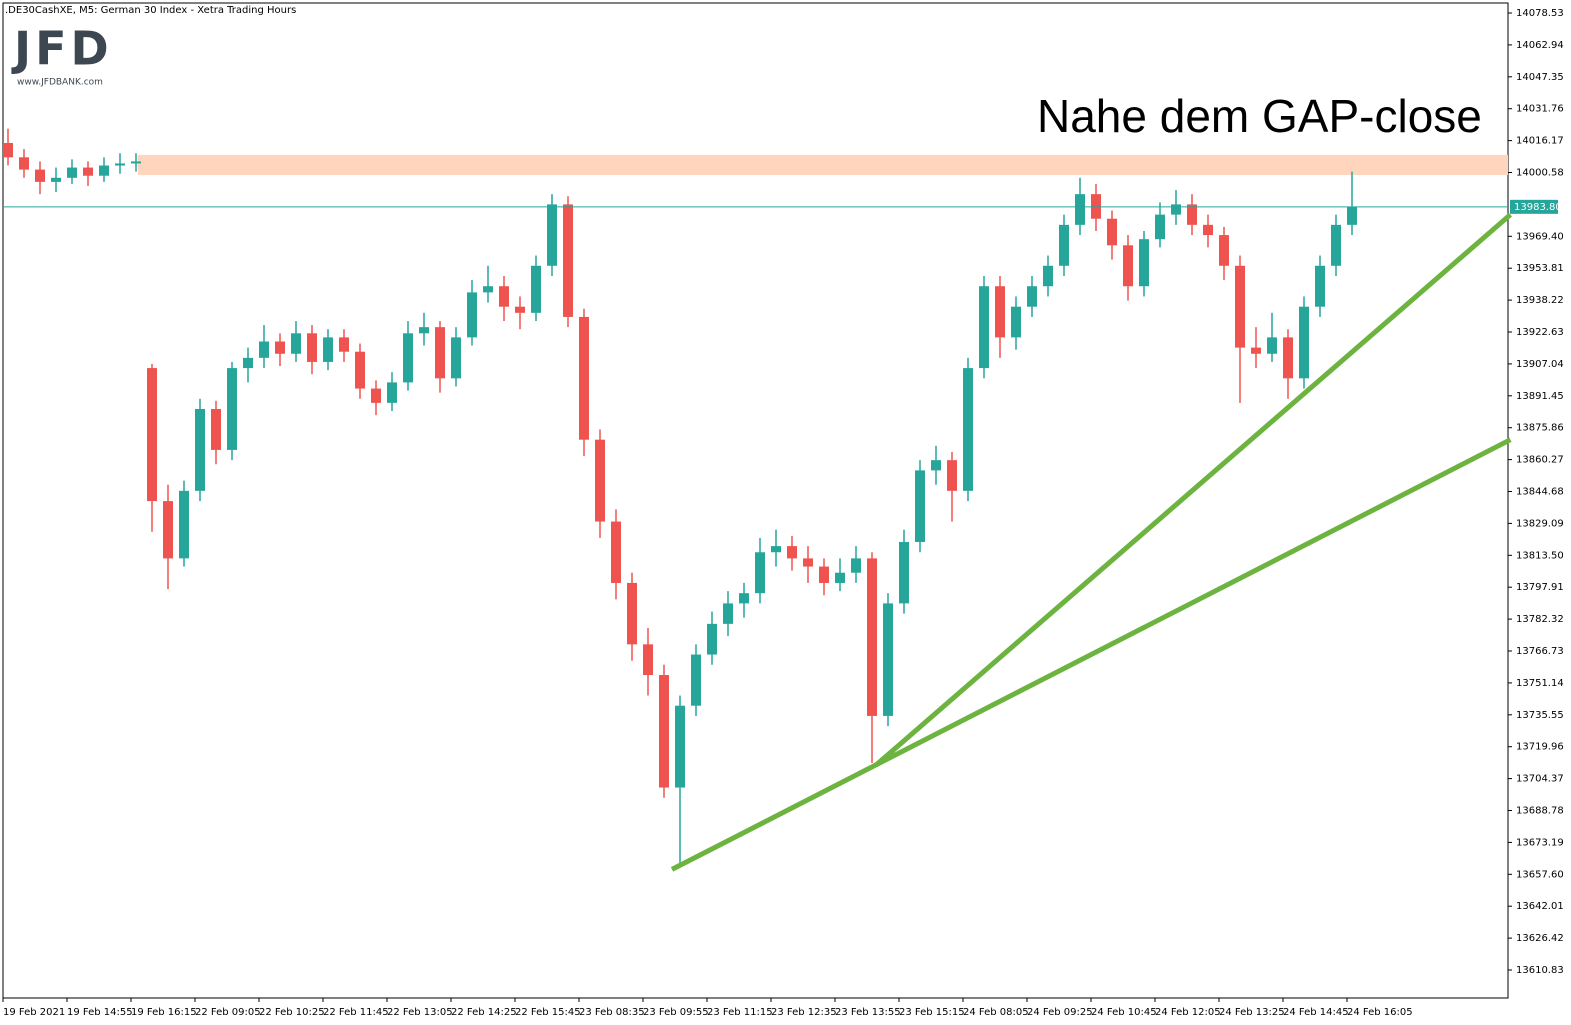 The width and height of the screenshot is (1571, 1025). Describe the element at coordinates (1540, 811) in the screenshot. I see `y-tick-label: 13688.78` at that location.